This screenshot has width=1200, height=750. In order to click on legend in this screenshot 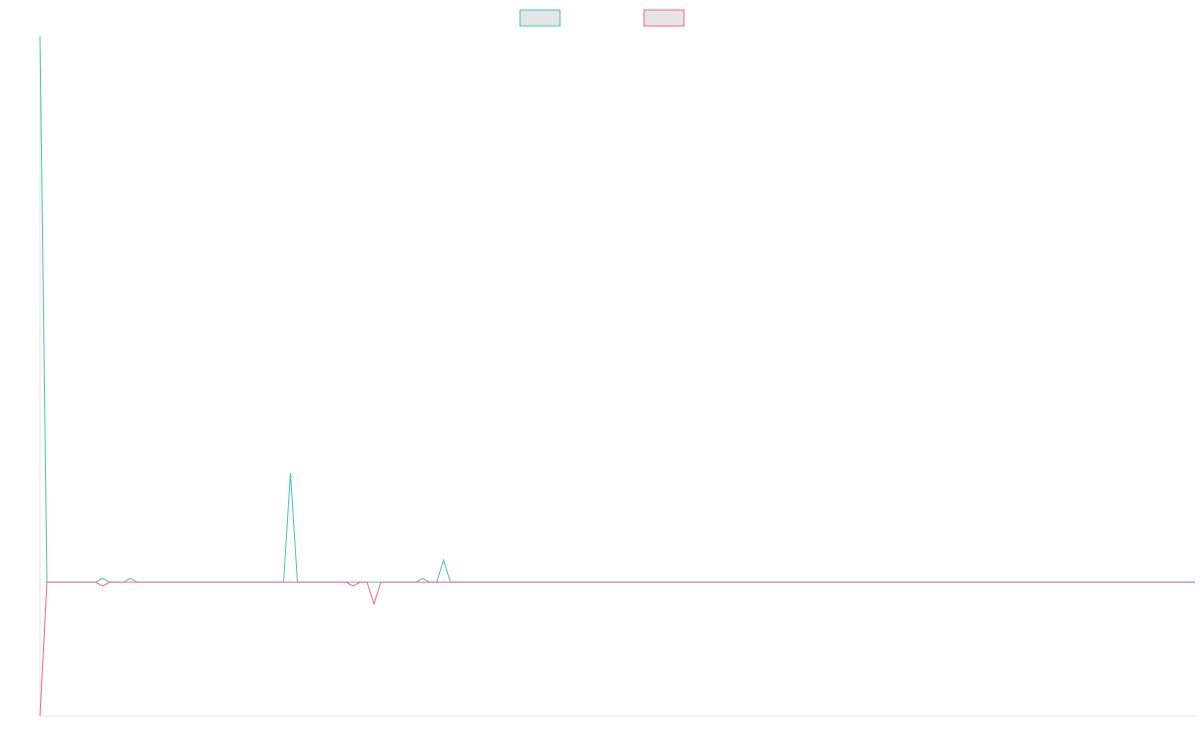, I will do `click(602, 18)`.